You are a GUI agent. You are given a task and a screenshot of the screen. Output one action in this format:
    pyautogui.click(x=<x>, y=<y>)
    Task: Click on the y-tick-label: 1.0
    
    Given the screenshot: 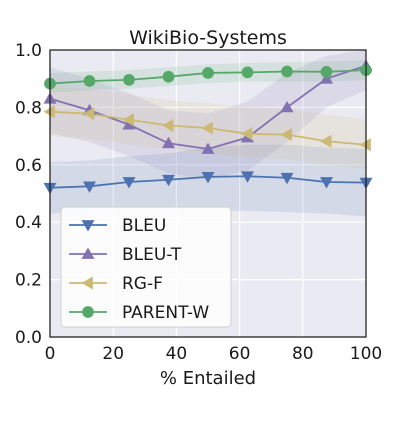 What is the action you would take?
    pyautogui.click(x=28, y=51)
    